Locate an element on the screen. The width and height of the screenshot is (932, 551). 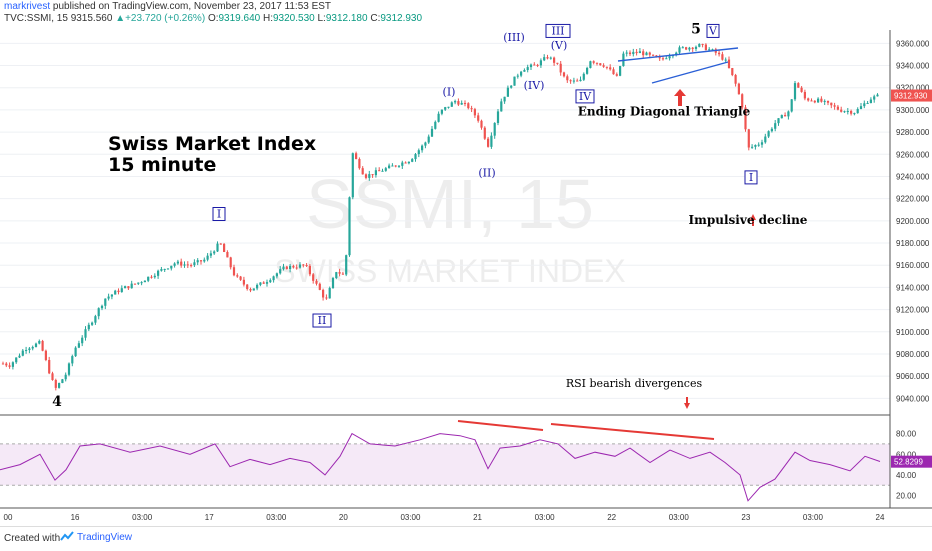
wave-label: I is located at coordinates (751, 177).